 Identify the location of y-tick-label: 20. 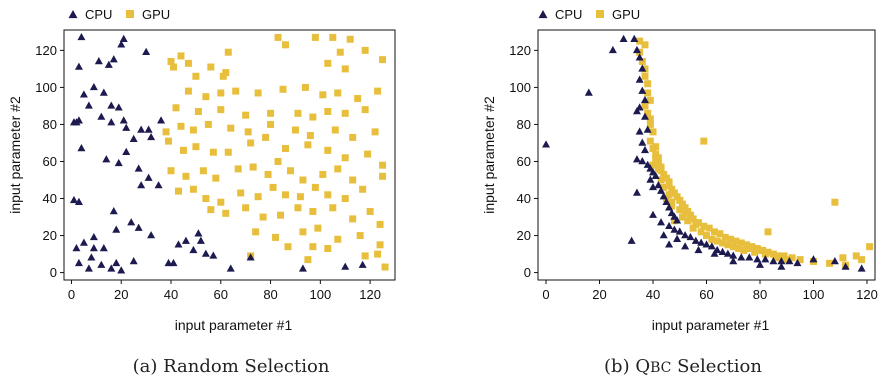
(50, 235).